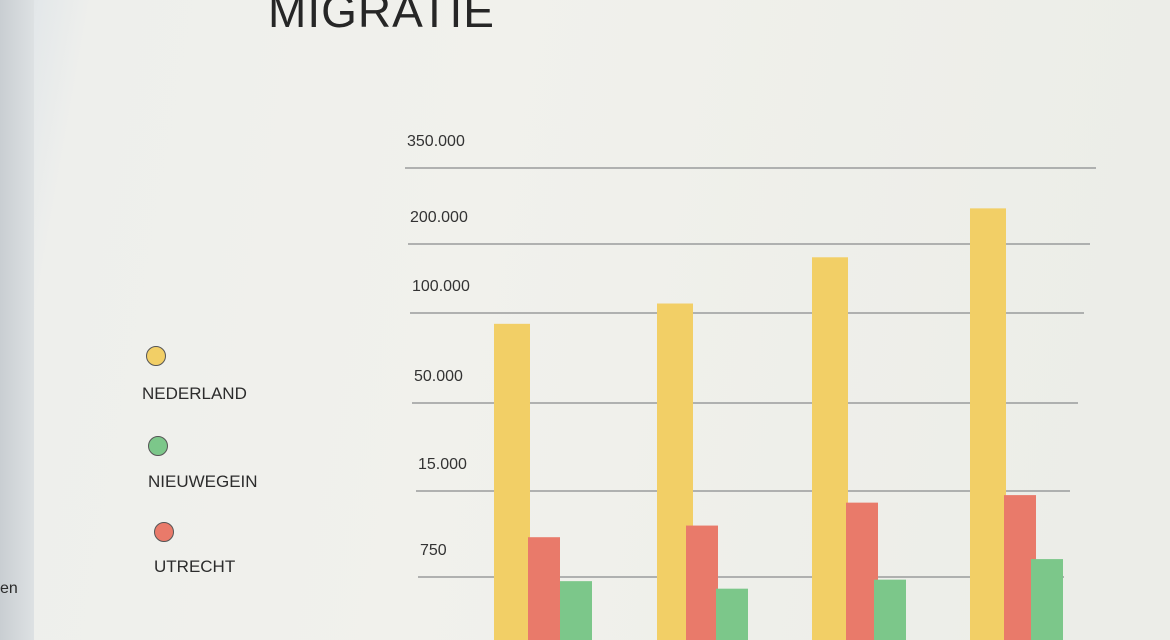 The height and width of the screenshot is (640, 1170). Describe the element at coordinates (438, 376) in the screenshot. I see `y-tick-label: 50.000` at that location.